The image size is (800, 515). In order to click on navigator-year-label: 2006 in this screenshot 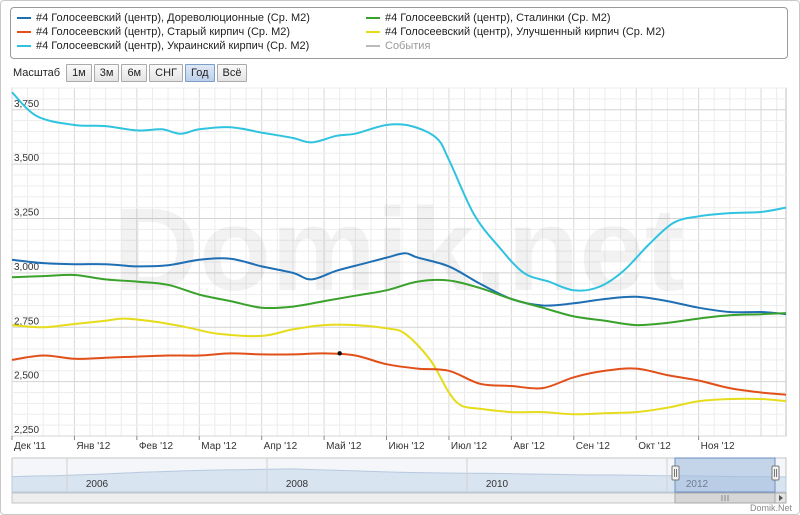, I will do `click(97, 484)`.